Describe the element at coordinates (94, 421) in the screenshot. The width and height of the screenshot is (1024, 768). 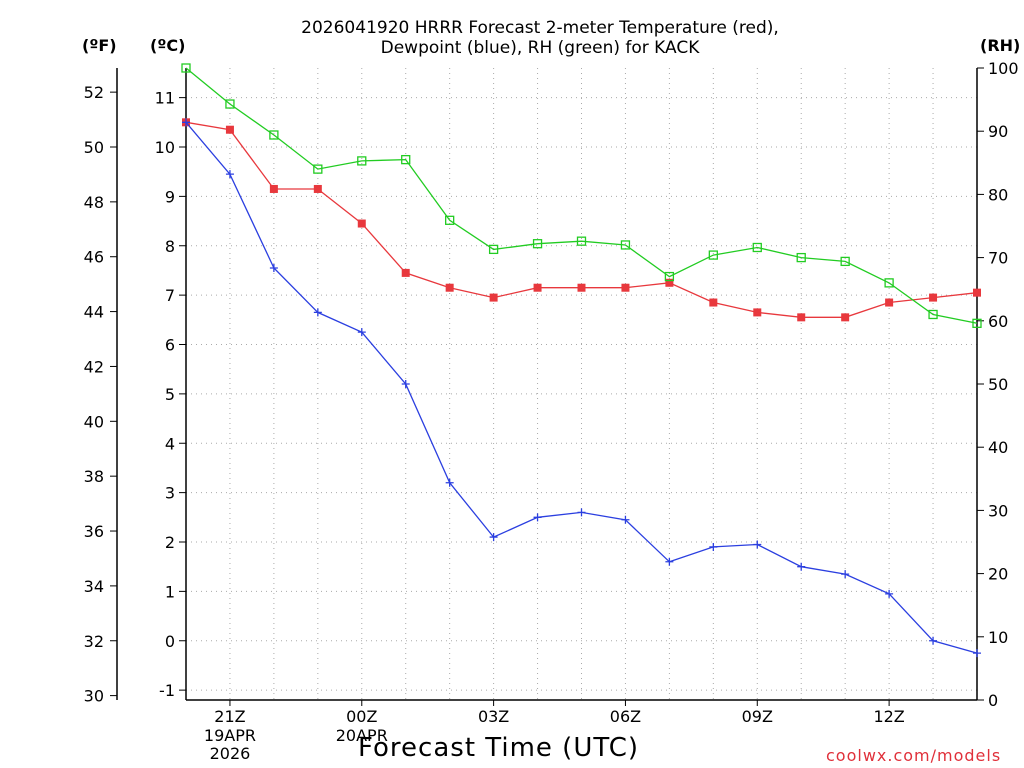
I see `fahrenheit-tick-label: 40` at that location.